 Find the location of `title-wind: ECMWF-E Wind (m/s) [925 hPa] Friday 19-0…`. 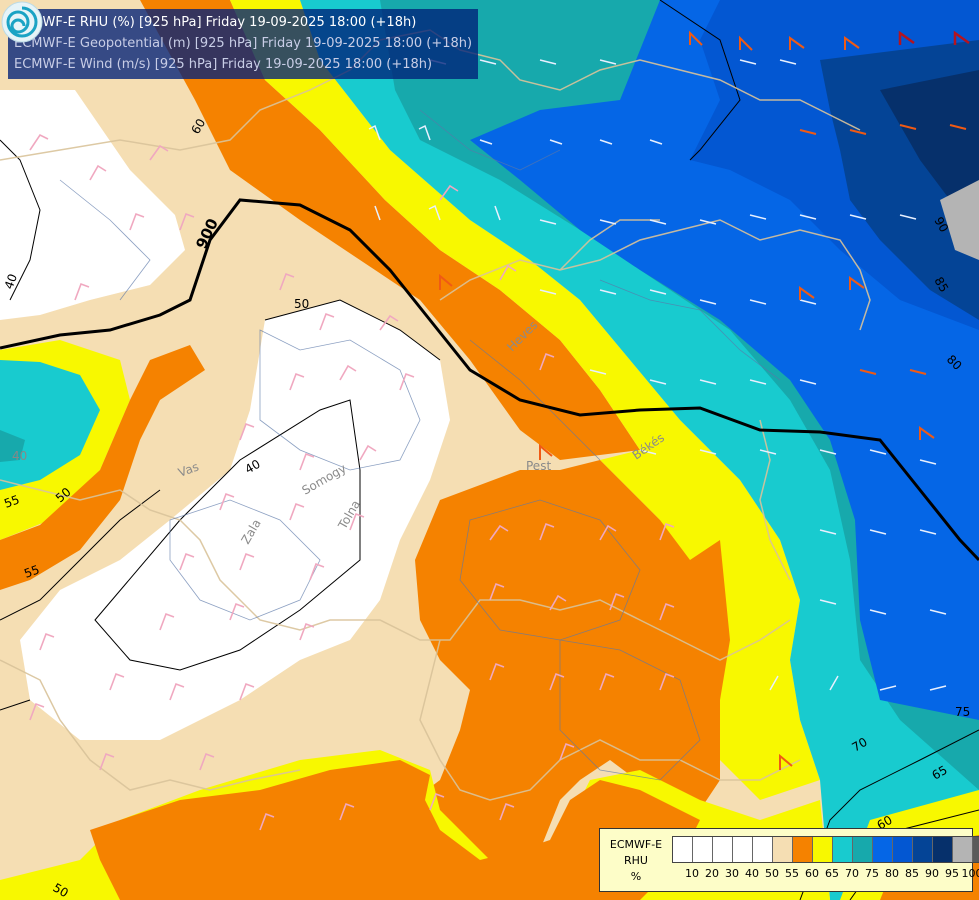

title-wind: ECMWF-E Wind (m/s) [925 hPa] Friday 19-0… is located at coordinates (223, 64).